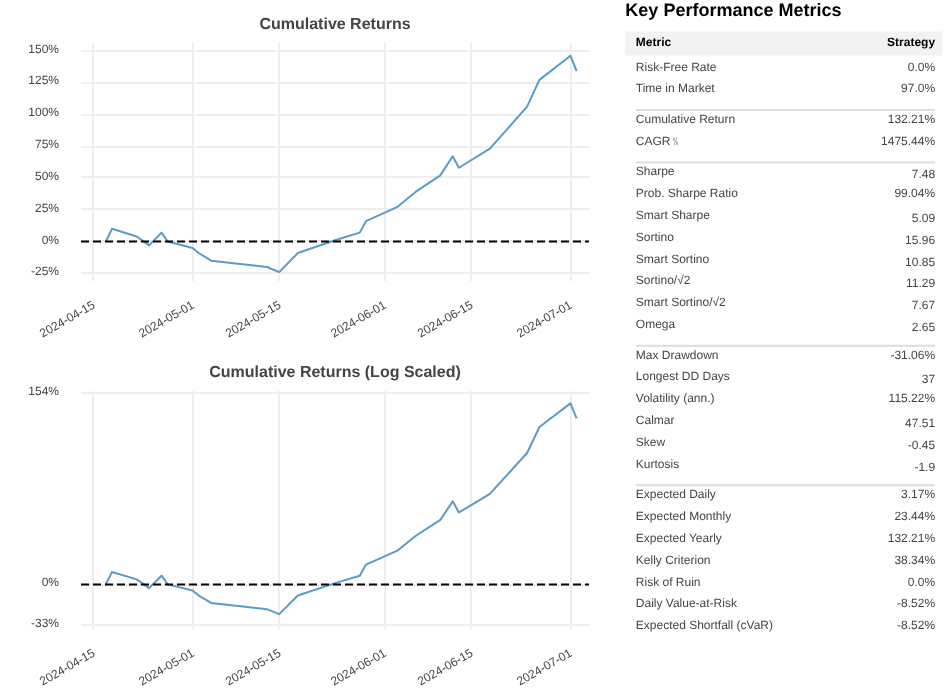 Image resolution: width=948 pixels, height=696 pixels. What do you see at coordinates (733, 10) in the screenshot?
I see `text: Key Performance Metrics` at bounding box center [733, 10].